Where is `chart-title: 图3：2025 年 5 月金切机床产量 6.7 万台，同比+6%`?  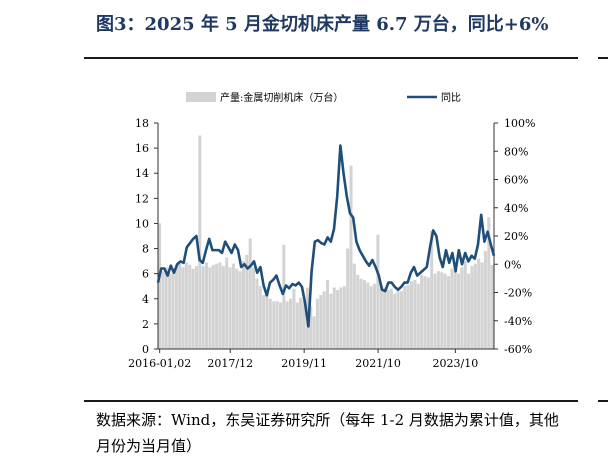
chart-title: 图3：2025 年 5 月金切机床产量 6.7 万台，同比+6% is located at coordinates (322, 24).